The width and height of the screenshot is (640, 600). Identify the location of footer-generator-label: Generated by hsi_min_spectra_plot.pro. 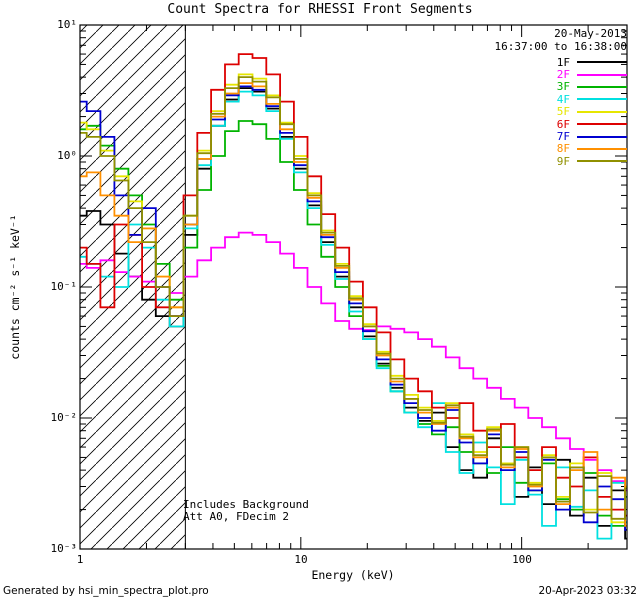
(106, 591).